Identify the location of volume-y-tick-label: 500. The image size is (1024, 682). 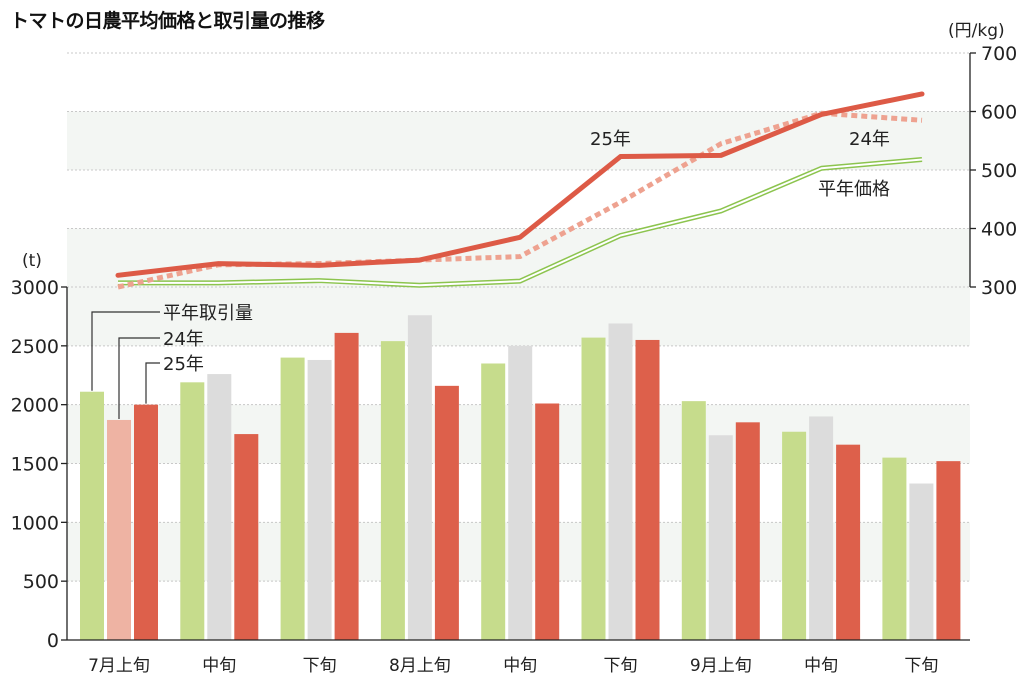
(41, 582).